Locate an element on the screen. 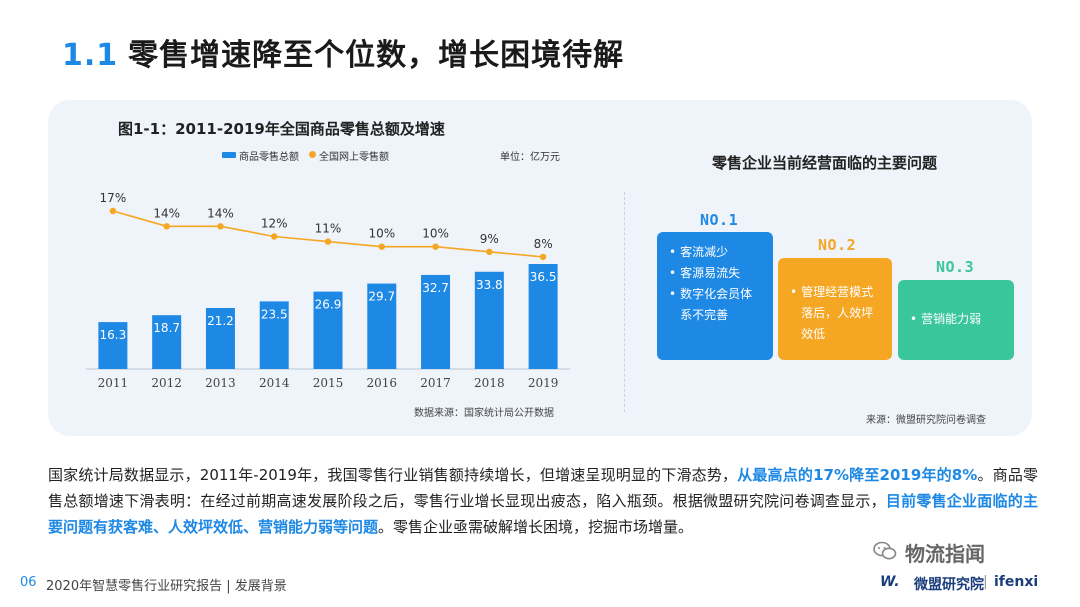  x-tick-2015: 2015 is located at coordinates (328, 383).